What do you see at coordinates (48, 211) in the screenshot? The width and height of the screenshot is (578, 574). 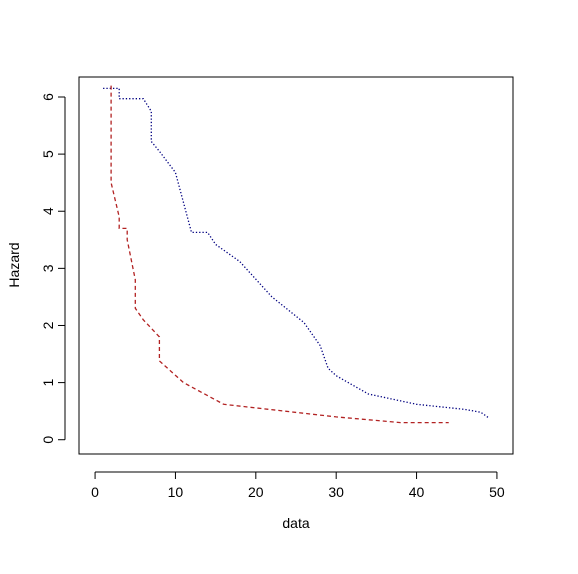 I see `y-tick-label: 4` at bounding box center [48, 211].